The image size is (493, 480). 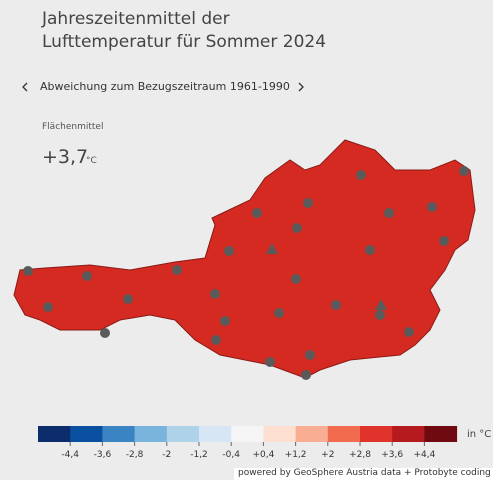 What do you see at coordinates (296, 455) in the screenshot?
I see `legend-label: +1,2` at bounding box center [296, 455].